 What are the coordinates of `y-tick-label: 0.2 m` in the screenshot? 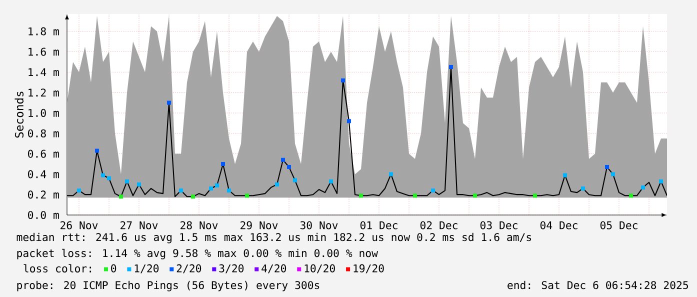 It's located at (43, 194).